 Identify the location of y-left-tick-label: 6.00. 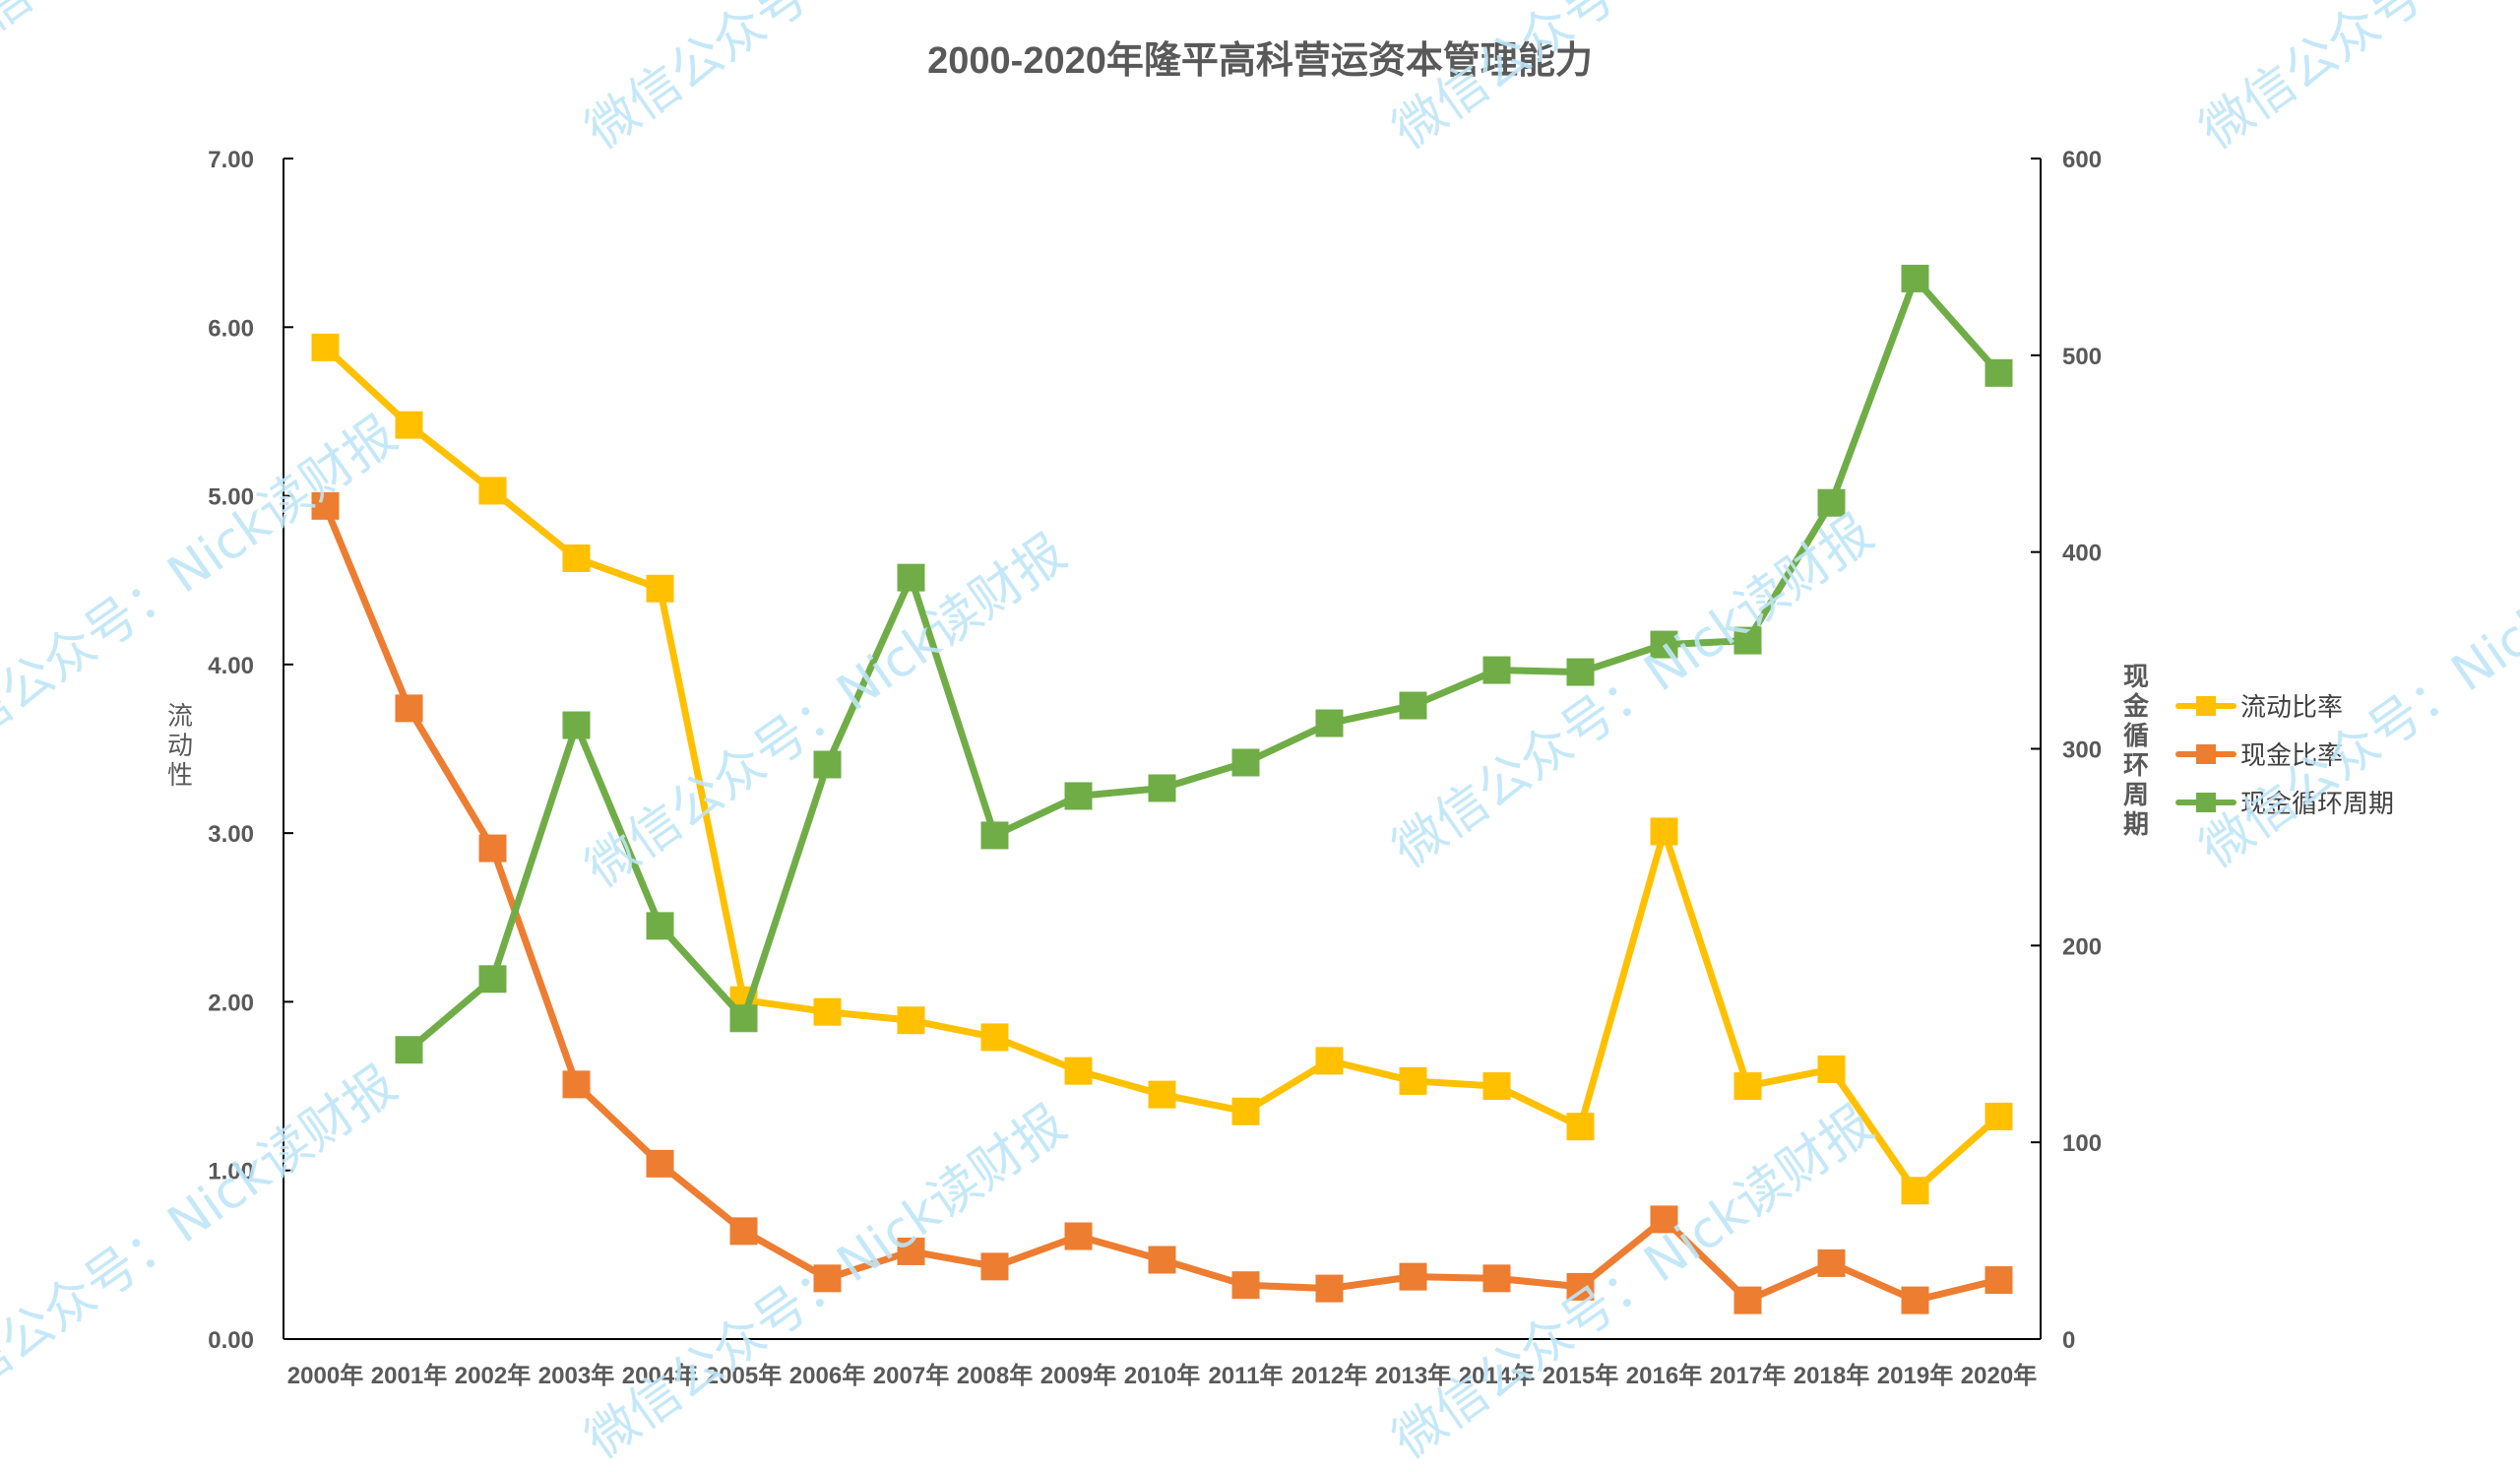
(231, 328).